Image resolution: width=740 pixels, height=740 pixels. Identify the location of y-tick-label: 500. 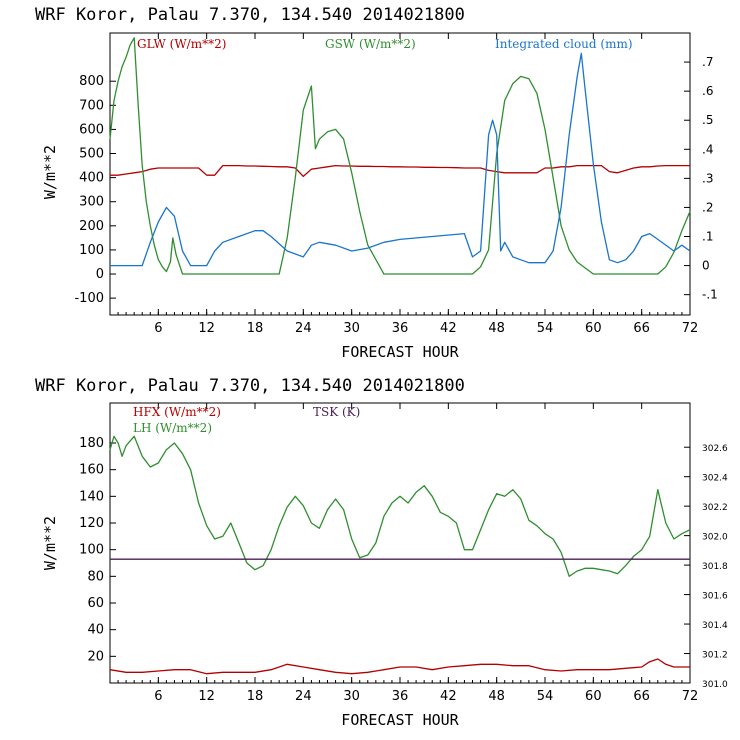
(91, 154).